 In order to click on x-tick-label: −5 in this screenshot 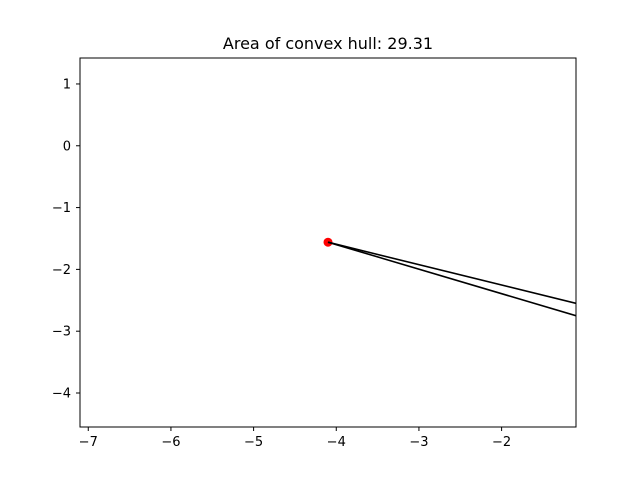, I will do `click(253, 442)`.